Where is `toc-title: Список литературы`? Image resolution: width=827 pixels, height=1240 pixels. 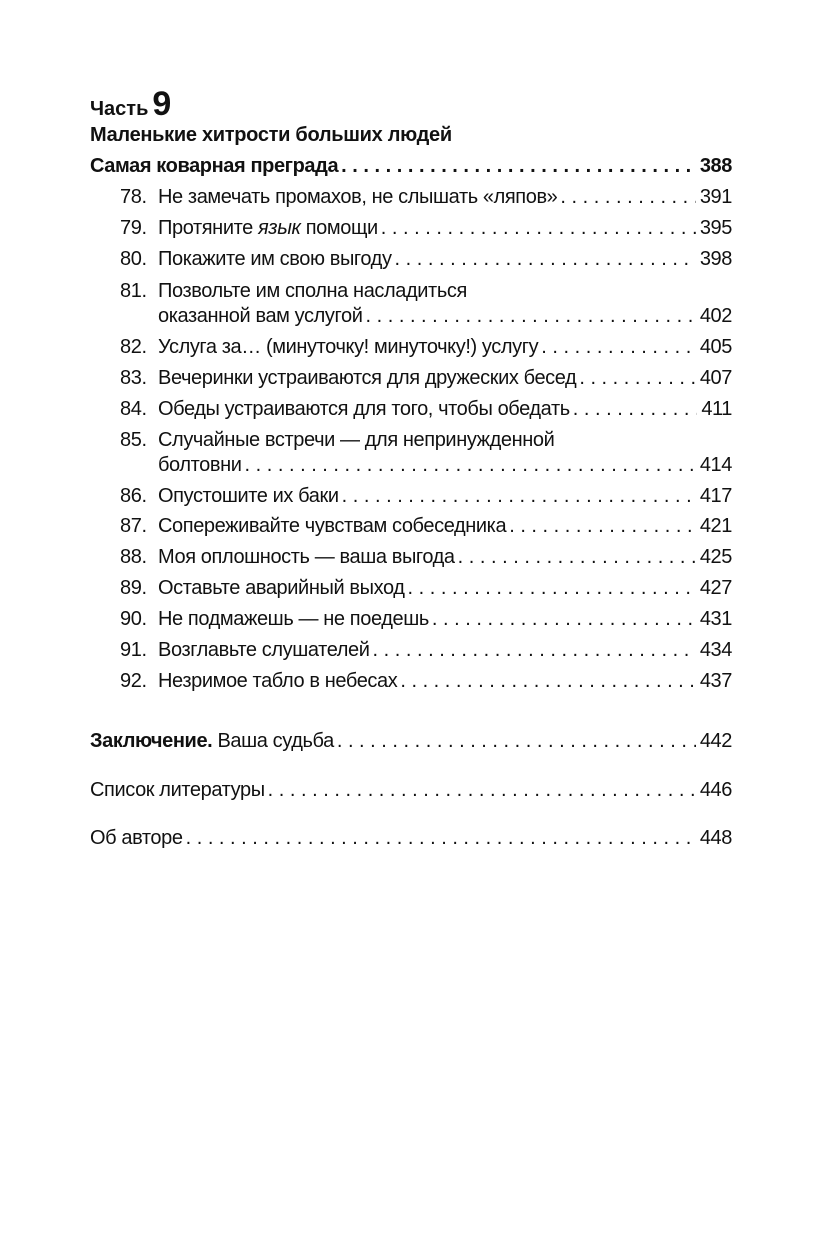
toc-title: Список литературы is located at coordinates (177, 790).